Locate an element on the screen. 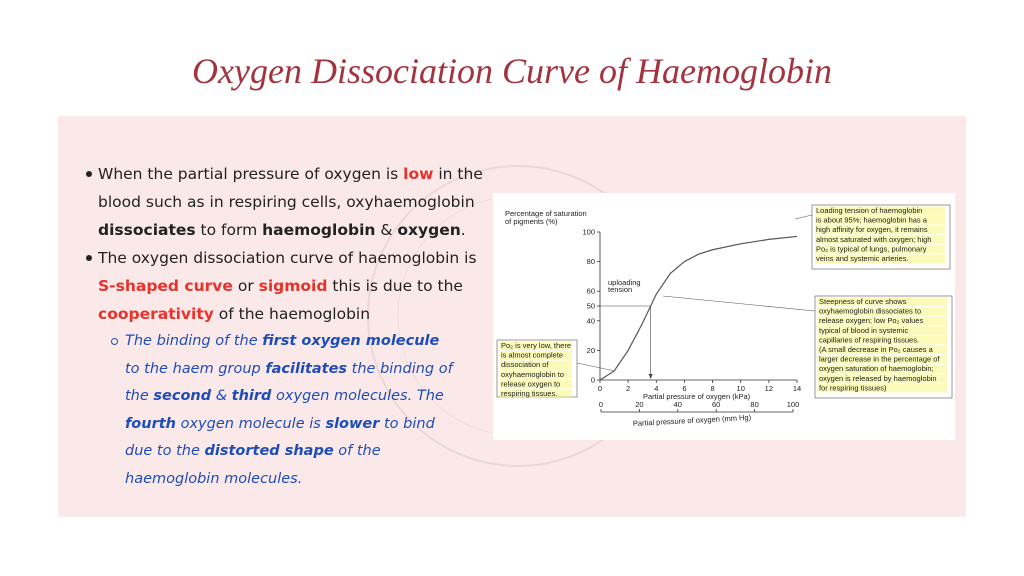 This screenshot has height=576, width=1024. text-run: to the haem group is located at coordinates (195, 368).